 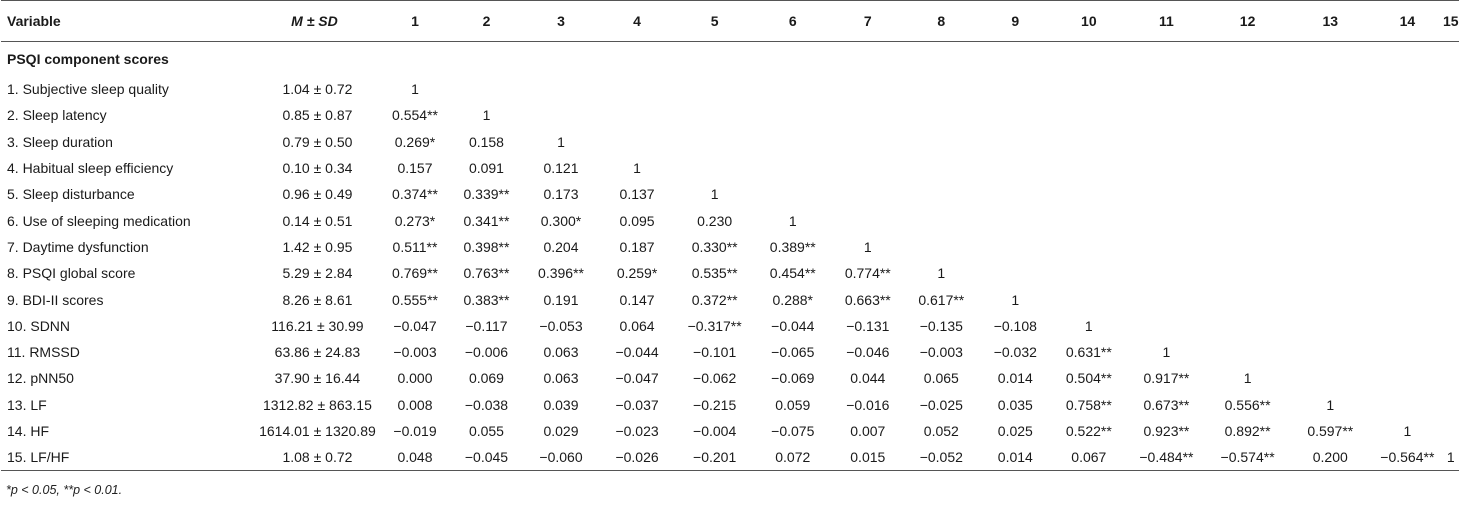 What do you see at coordinates (1166, 21) in the screenshot?
I see `header-col: 11` at bounding box center [1166, 21].